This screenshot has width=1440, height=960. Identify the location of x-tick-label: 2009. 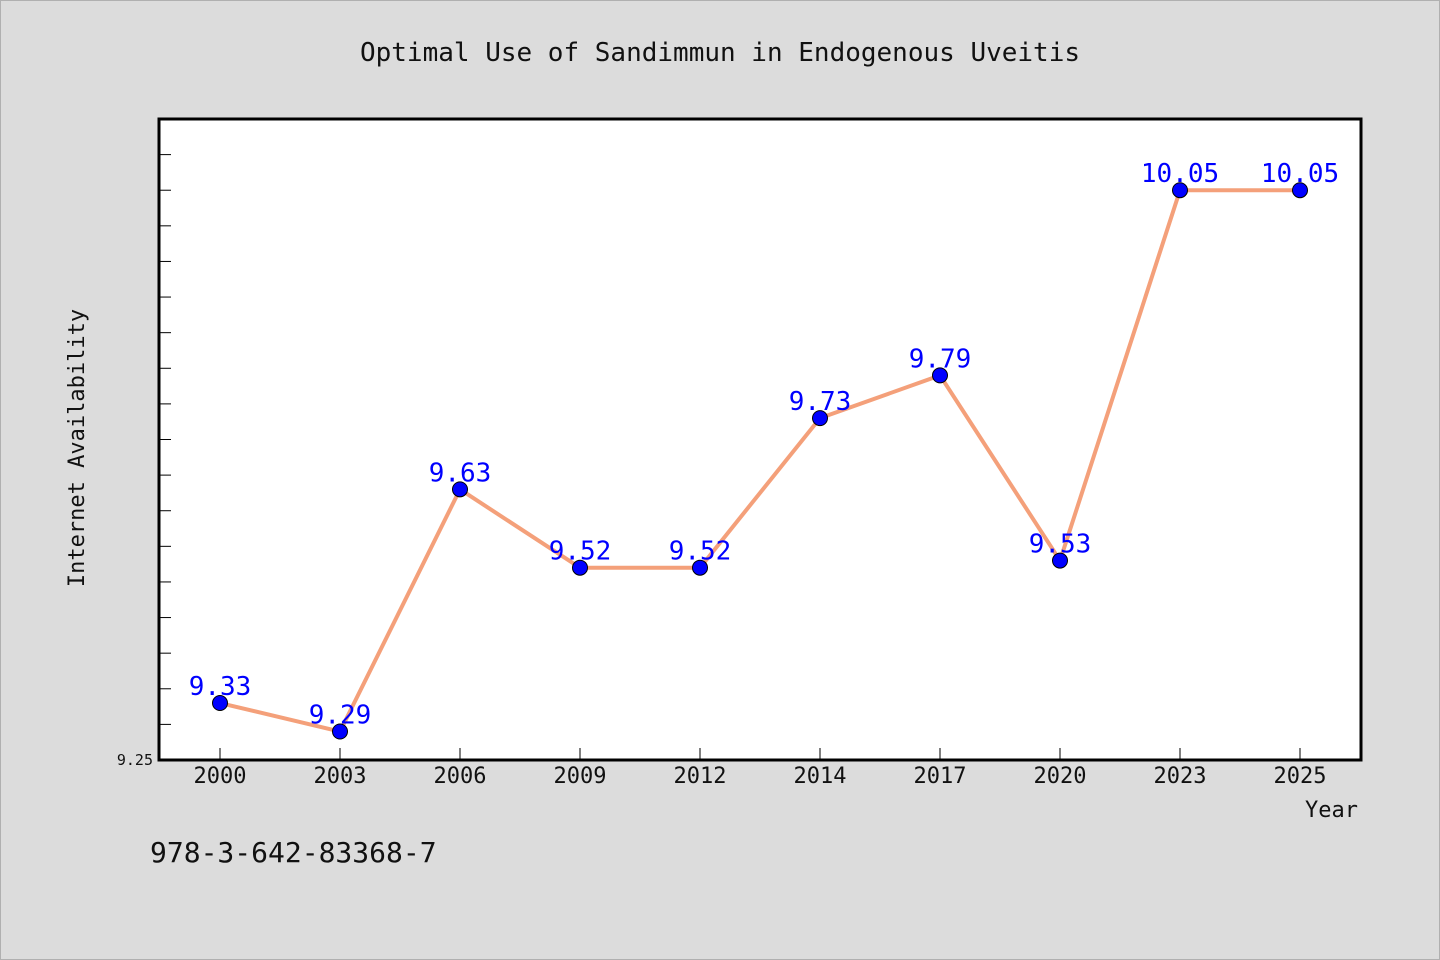
(580, 776).